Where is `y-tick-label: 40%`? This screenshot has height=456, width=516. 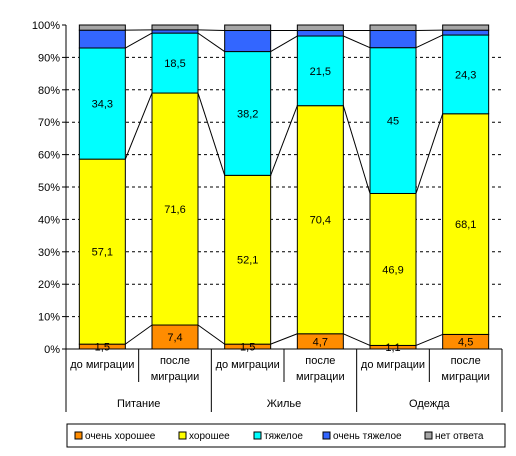 y-tick-label: 40% is located at coordinates (49, 220).